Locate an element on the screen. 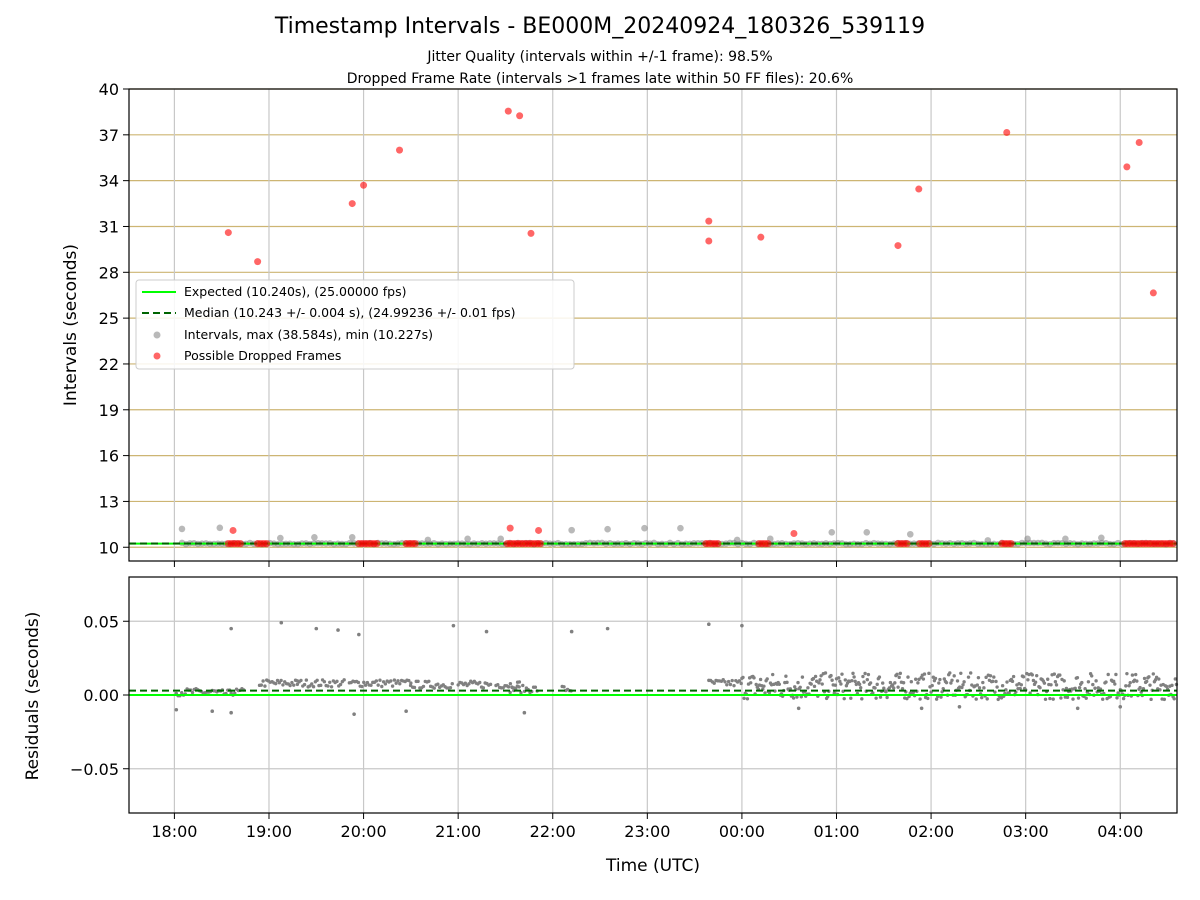  y-tick-label: 28 is located at coordinates (109, 272).